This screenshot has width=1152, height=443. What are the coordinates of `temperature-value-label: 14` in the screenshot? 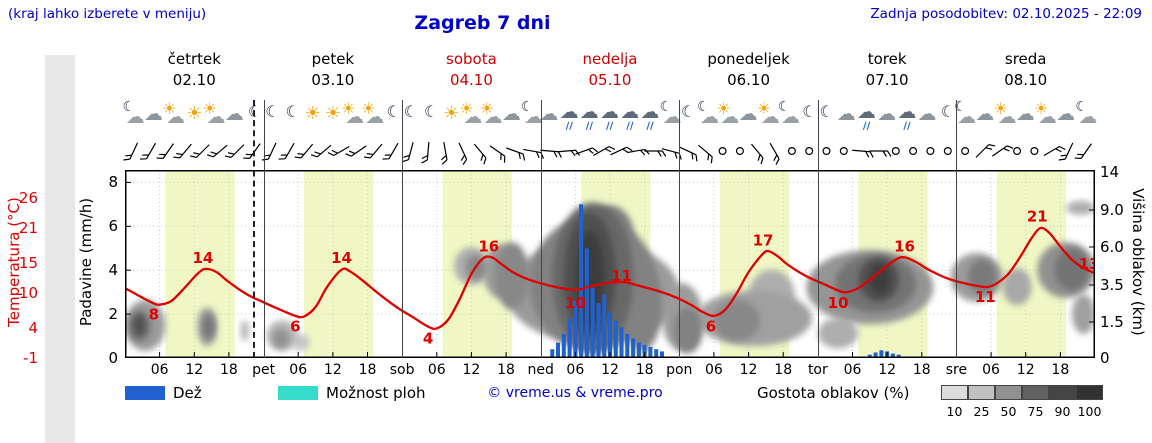 It's located at (202, 258).